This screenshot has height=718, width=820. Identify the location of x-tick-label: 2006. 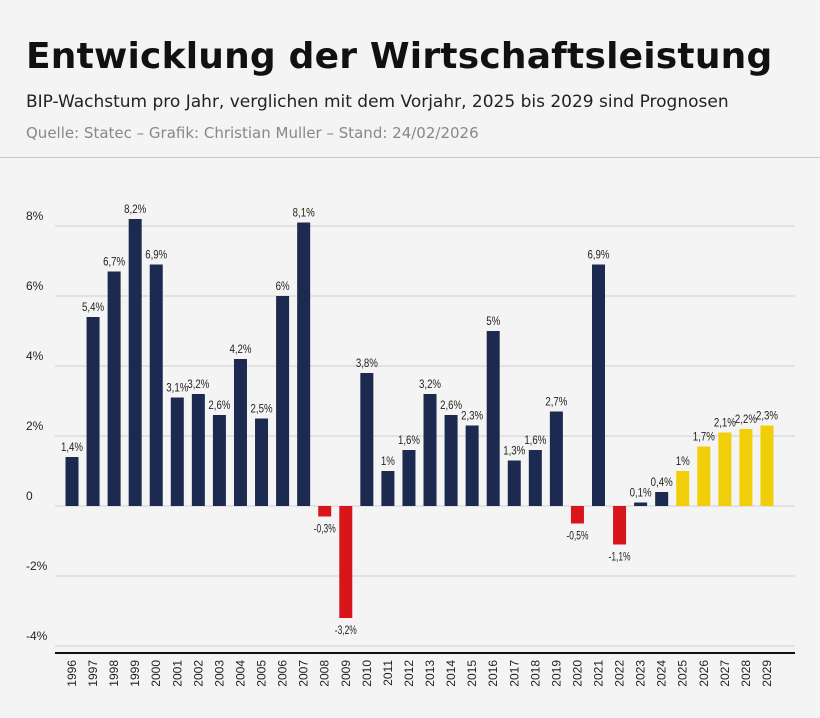
(283, 673).